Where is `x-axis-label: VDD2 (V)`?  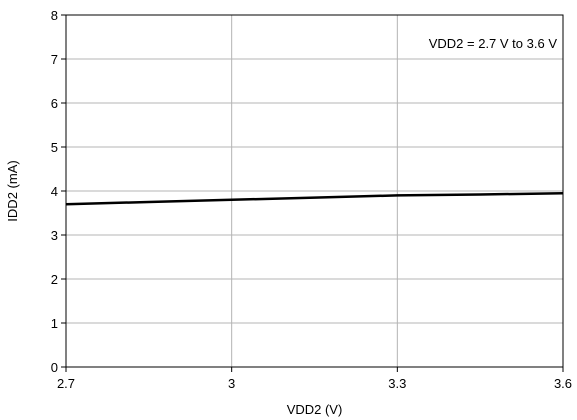
x-axis-label: VDD2 (V) is located at coordinates (315, 409).